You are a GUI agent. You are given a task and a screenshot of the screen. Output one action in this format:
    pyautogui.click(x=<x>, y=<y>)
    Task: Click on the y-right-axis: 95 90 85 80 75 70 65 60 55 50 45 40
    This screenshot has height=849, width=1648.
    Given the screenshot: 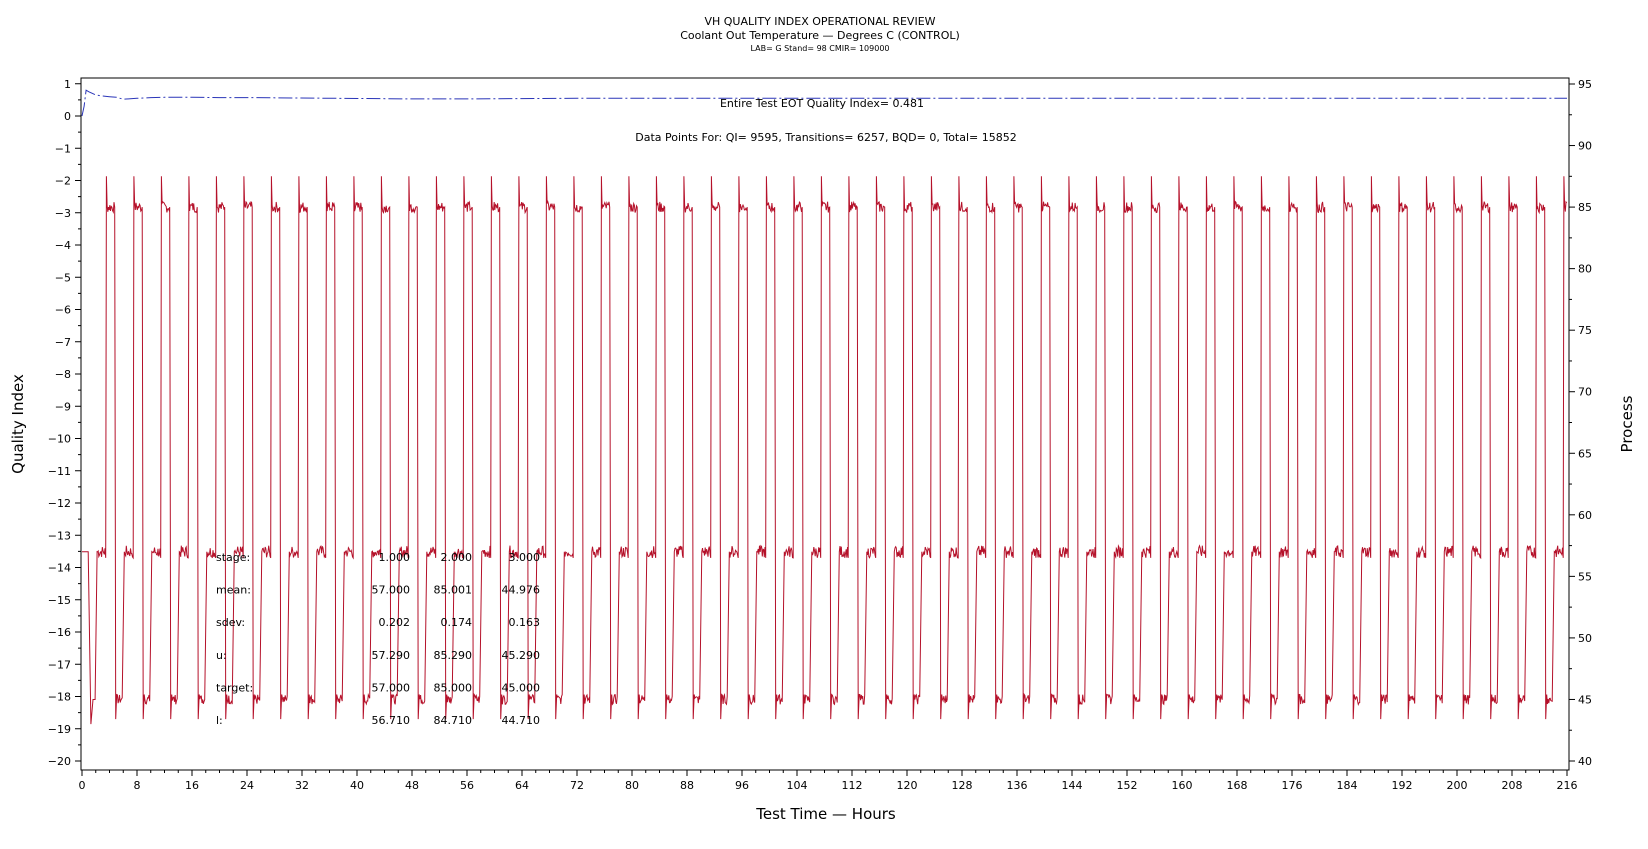 What is the action you would take?
    pyautogui.click(x=1580, y=423)
    